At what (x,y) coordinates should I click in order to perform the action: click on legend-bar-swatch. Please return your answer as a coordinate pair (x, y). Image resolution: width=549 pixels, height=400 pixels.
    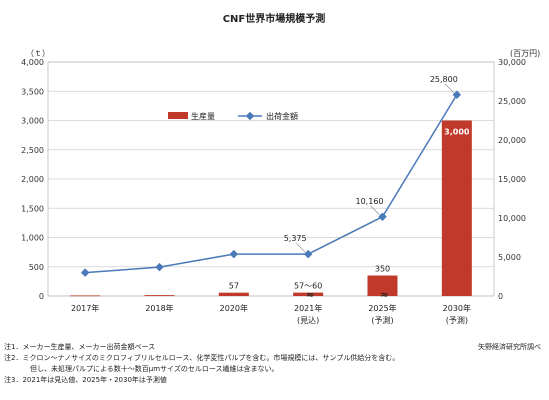
    Looking at the image, I should click on (178, 115).